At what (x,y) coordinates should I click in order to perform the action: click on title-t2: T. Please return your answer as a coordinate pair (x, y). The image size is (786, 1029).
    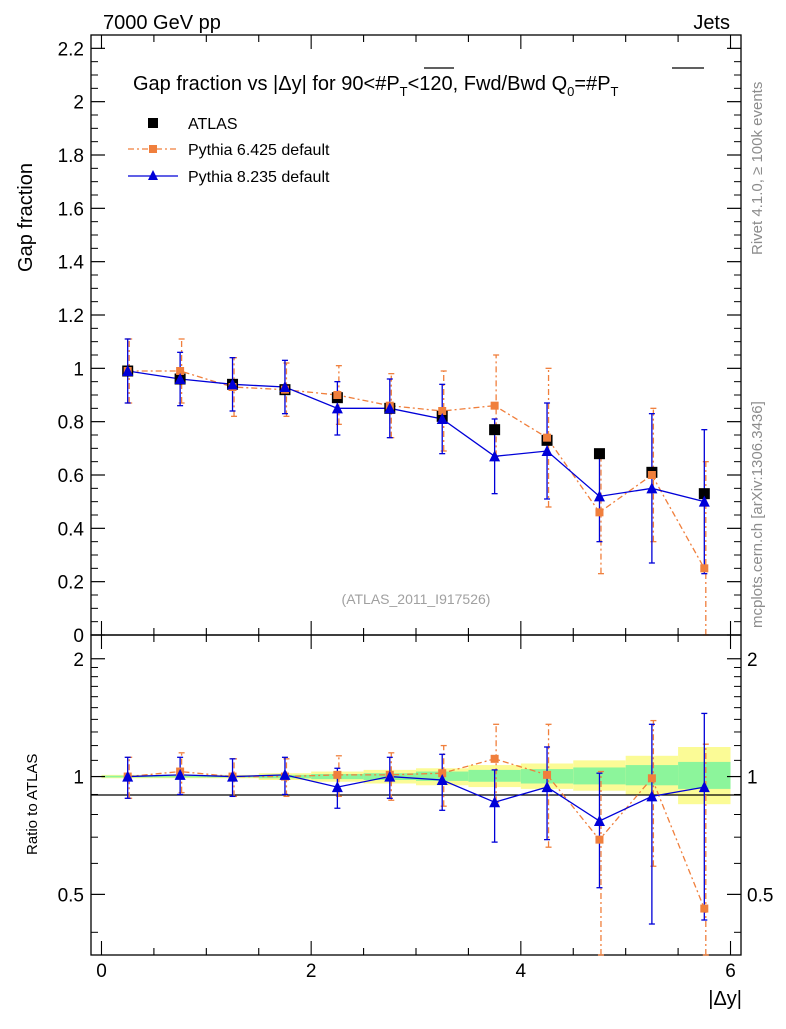
    Looking at the image, I should click on (615, 91).